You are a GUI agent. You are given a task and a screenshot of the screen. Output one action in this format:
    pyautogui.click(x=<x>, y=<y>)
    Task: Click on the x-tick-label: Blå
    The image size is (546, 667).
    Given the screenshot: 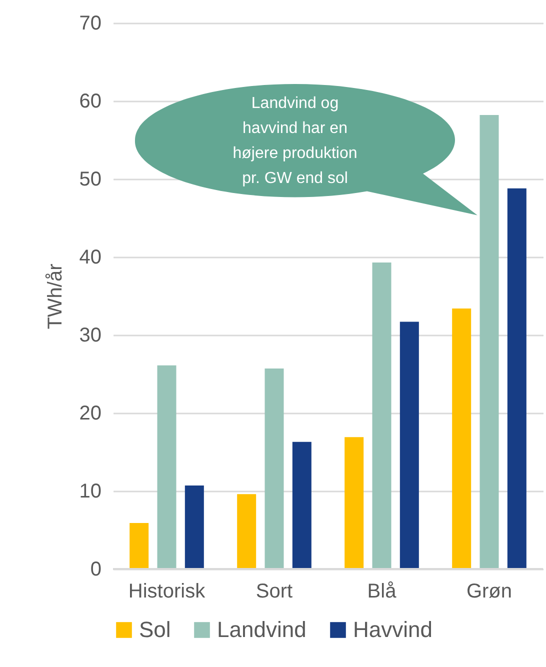 What is the action you would take?
    pyautogui.click(x=382, y=591)
    